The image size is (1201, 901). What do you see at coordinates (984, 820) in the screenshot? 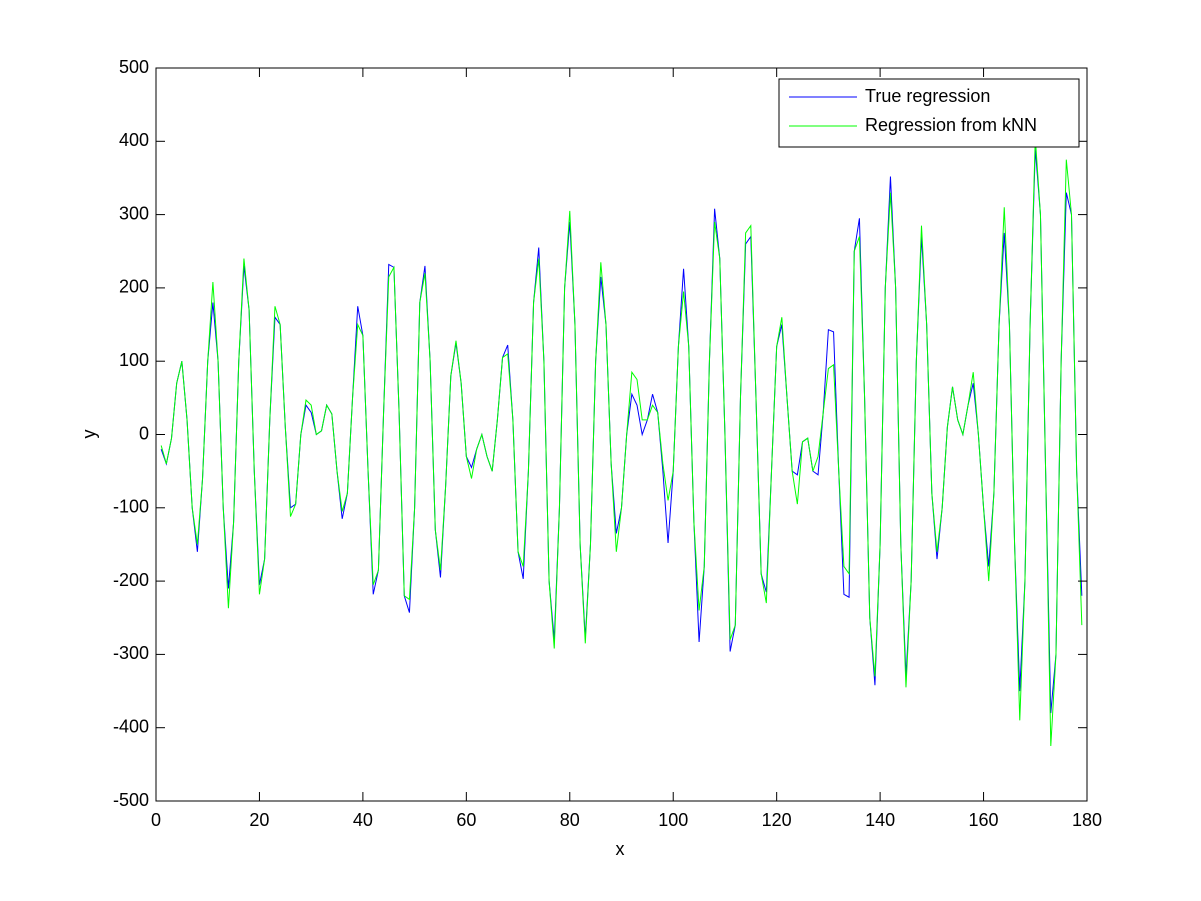
I see `x-tick-label: 160` at bounding box center [984, 820].